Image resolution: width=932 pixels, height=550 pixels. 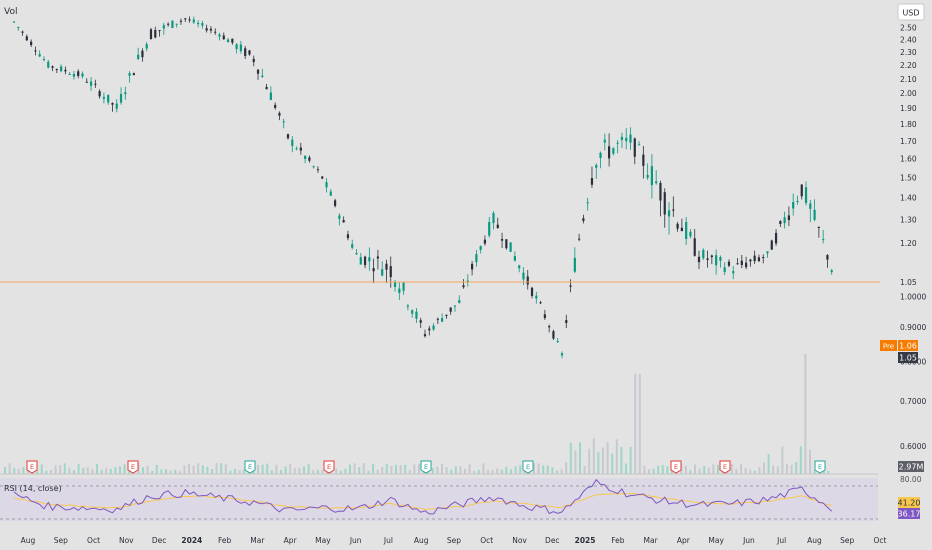 I want to click on rsi-value-badge: 36.17, so click(x=909, y=513).